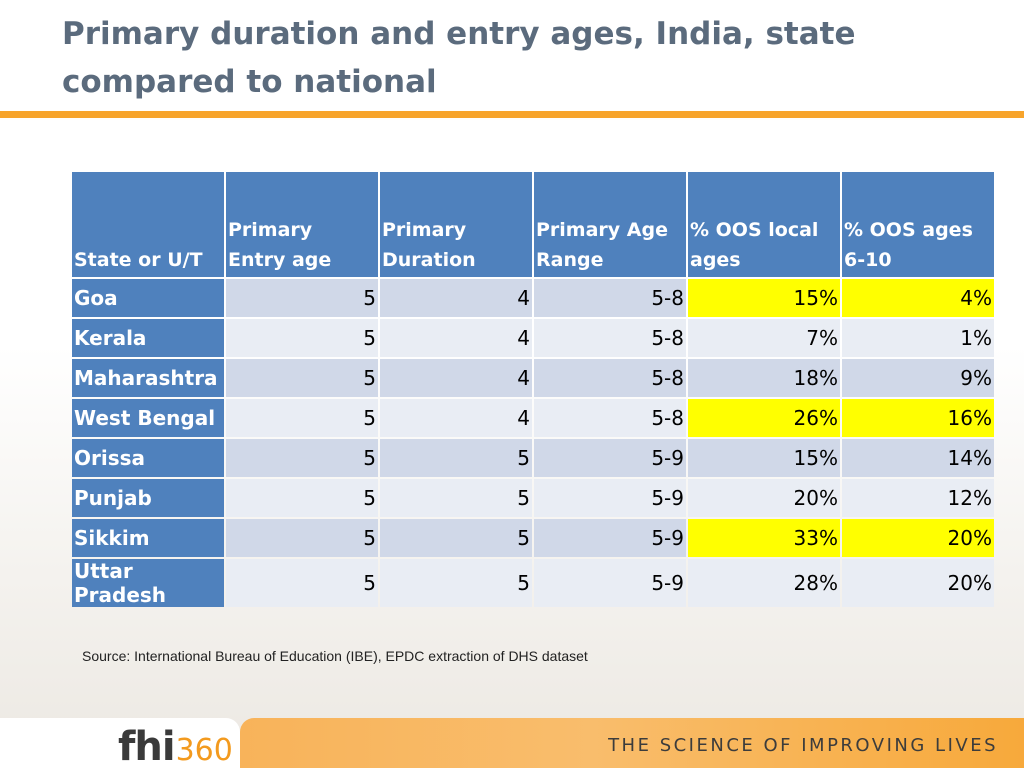 Image resolution: width=1024 pixels, height=770 pixels. Describe the element at coordinates (456, 224) in the screenshot. I see `header-duration: Primary Duration` at that location.